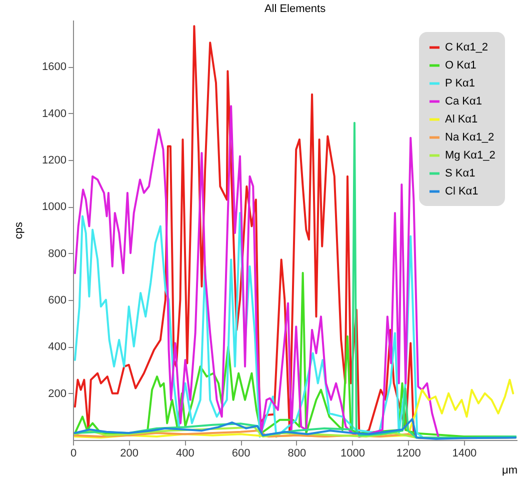  I want to click on legend-label: Ca Kα1, so click(463, 102).